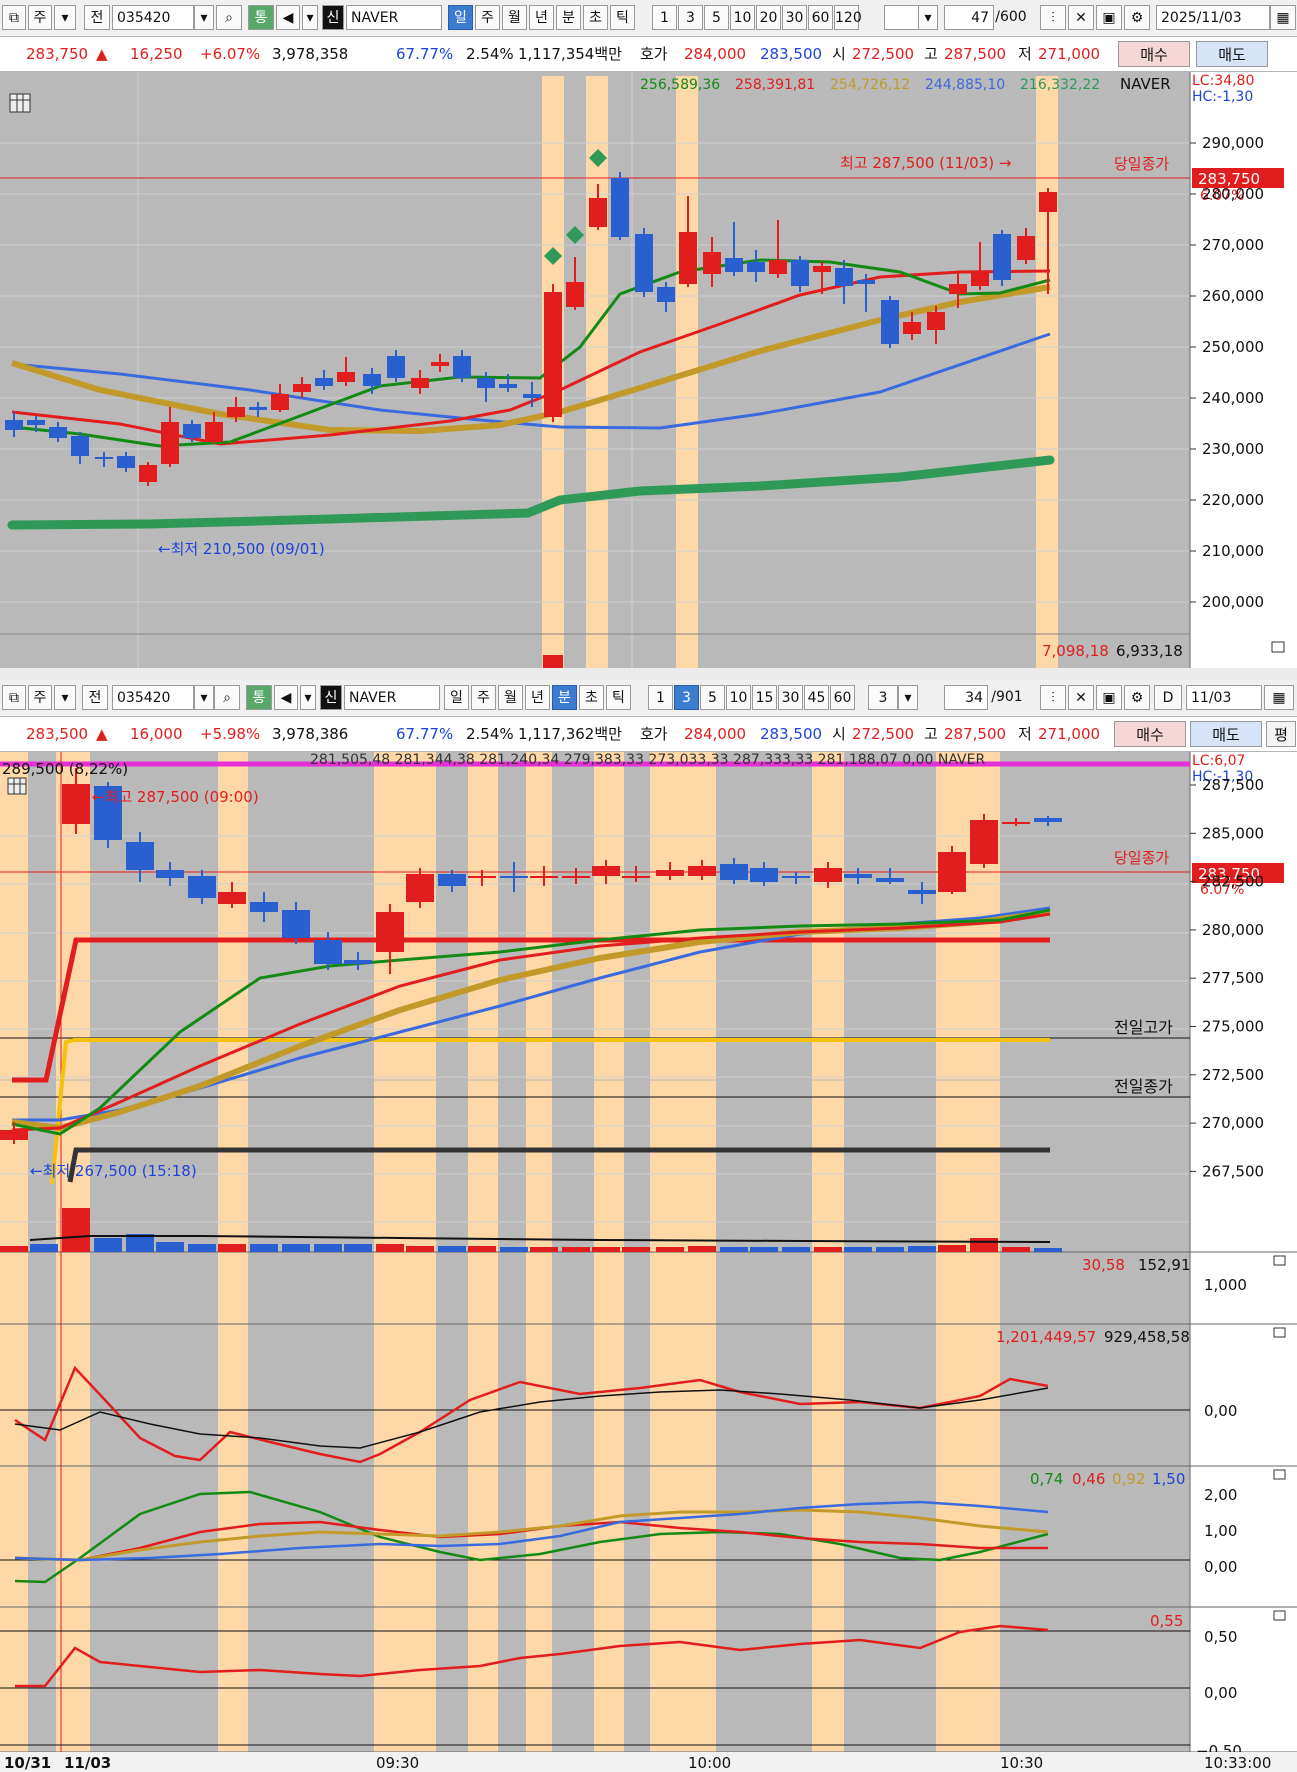 The width and height of the screenshot is (1297, 1772). What do you see at coordinates (1168, 697) in the screenshot?
I see `d-checkbox: D` at bounding box center [1168, 697].